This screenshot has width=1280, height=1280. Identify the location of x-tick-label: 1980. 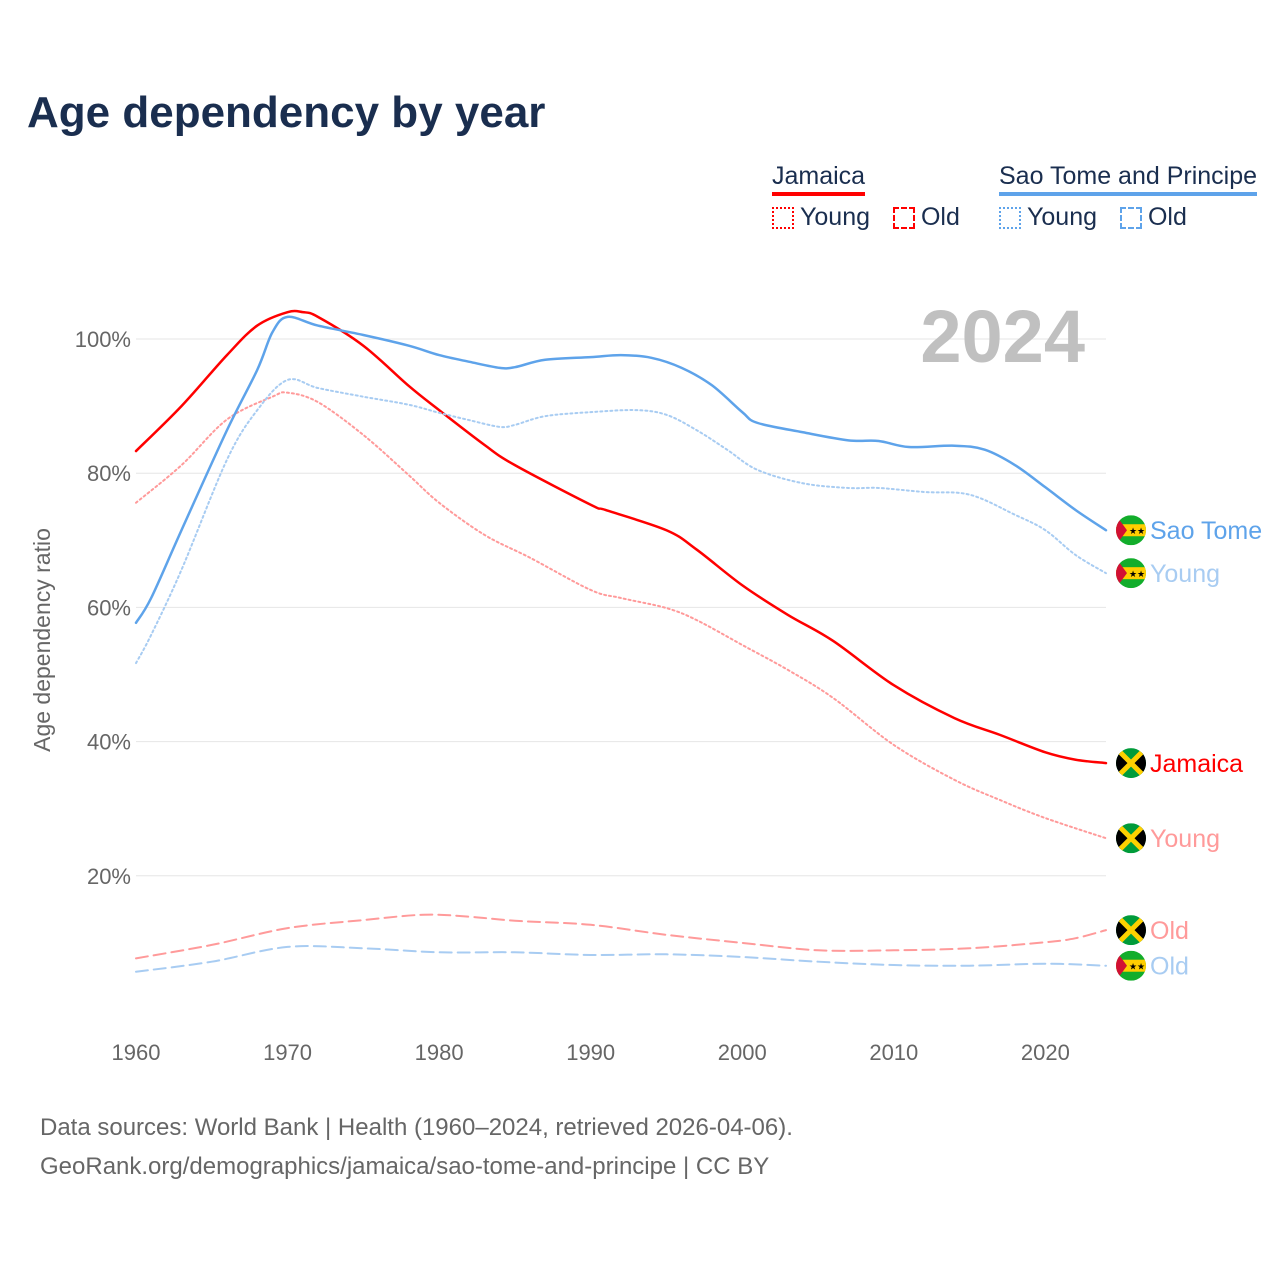
(439, 1052).